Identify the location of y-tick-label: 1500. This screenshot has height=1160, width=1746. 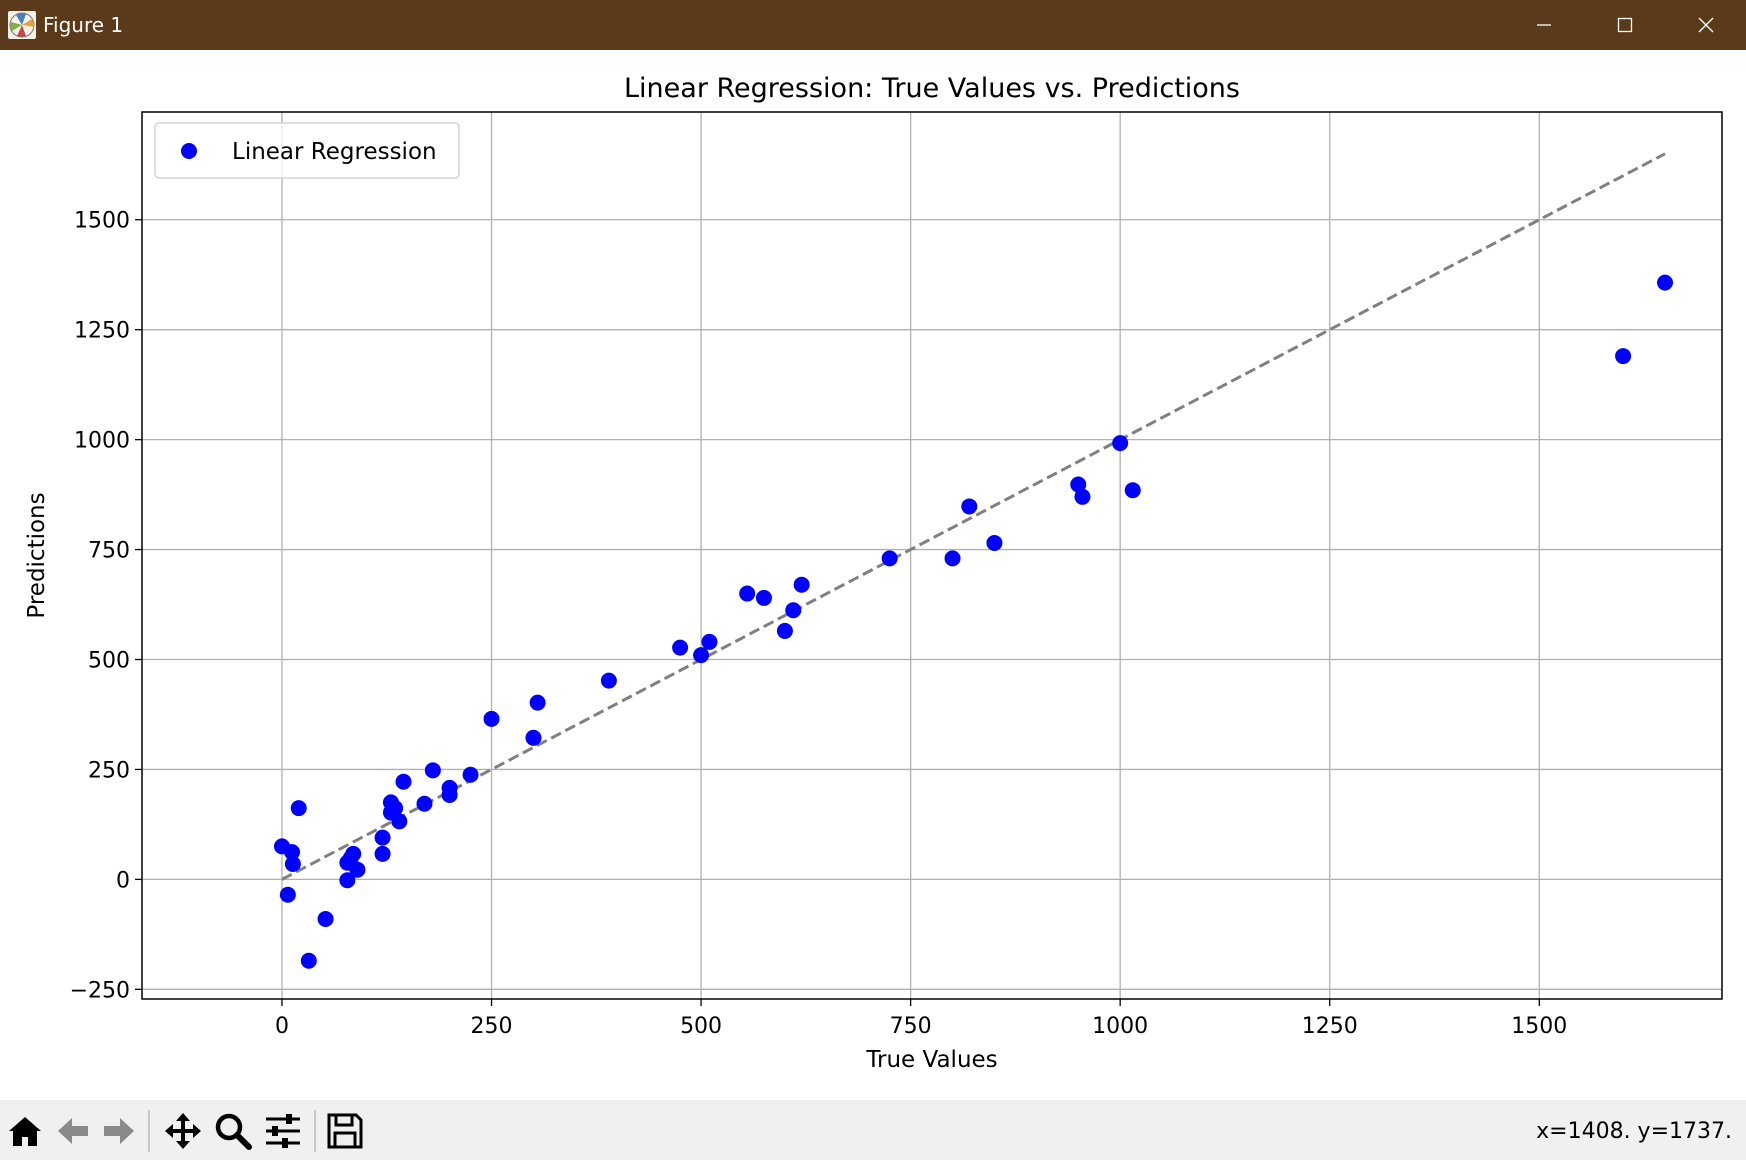
(102, 221).